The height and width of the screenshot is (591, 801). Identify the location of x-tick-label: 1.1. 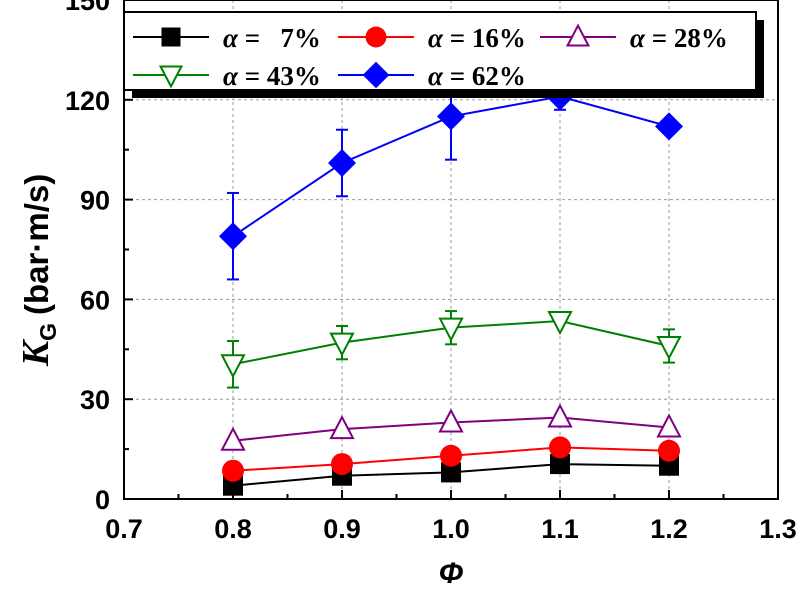
(560, 529).